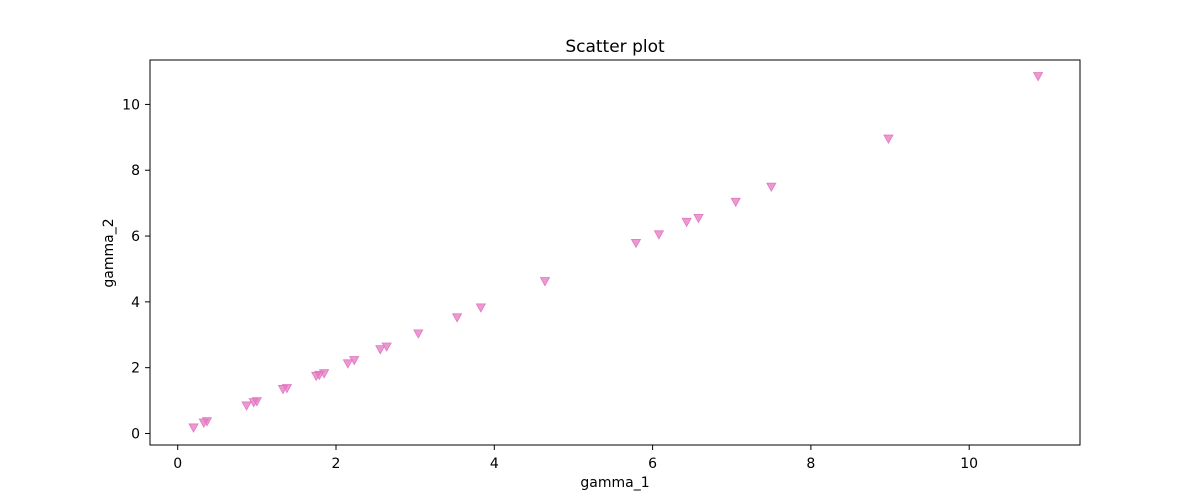 The width and height of the screenshot is (1200, 500). I want to click on x-tick-label: 4, so click(494, 464).